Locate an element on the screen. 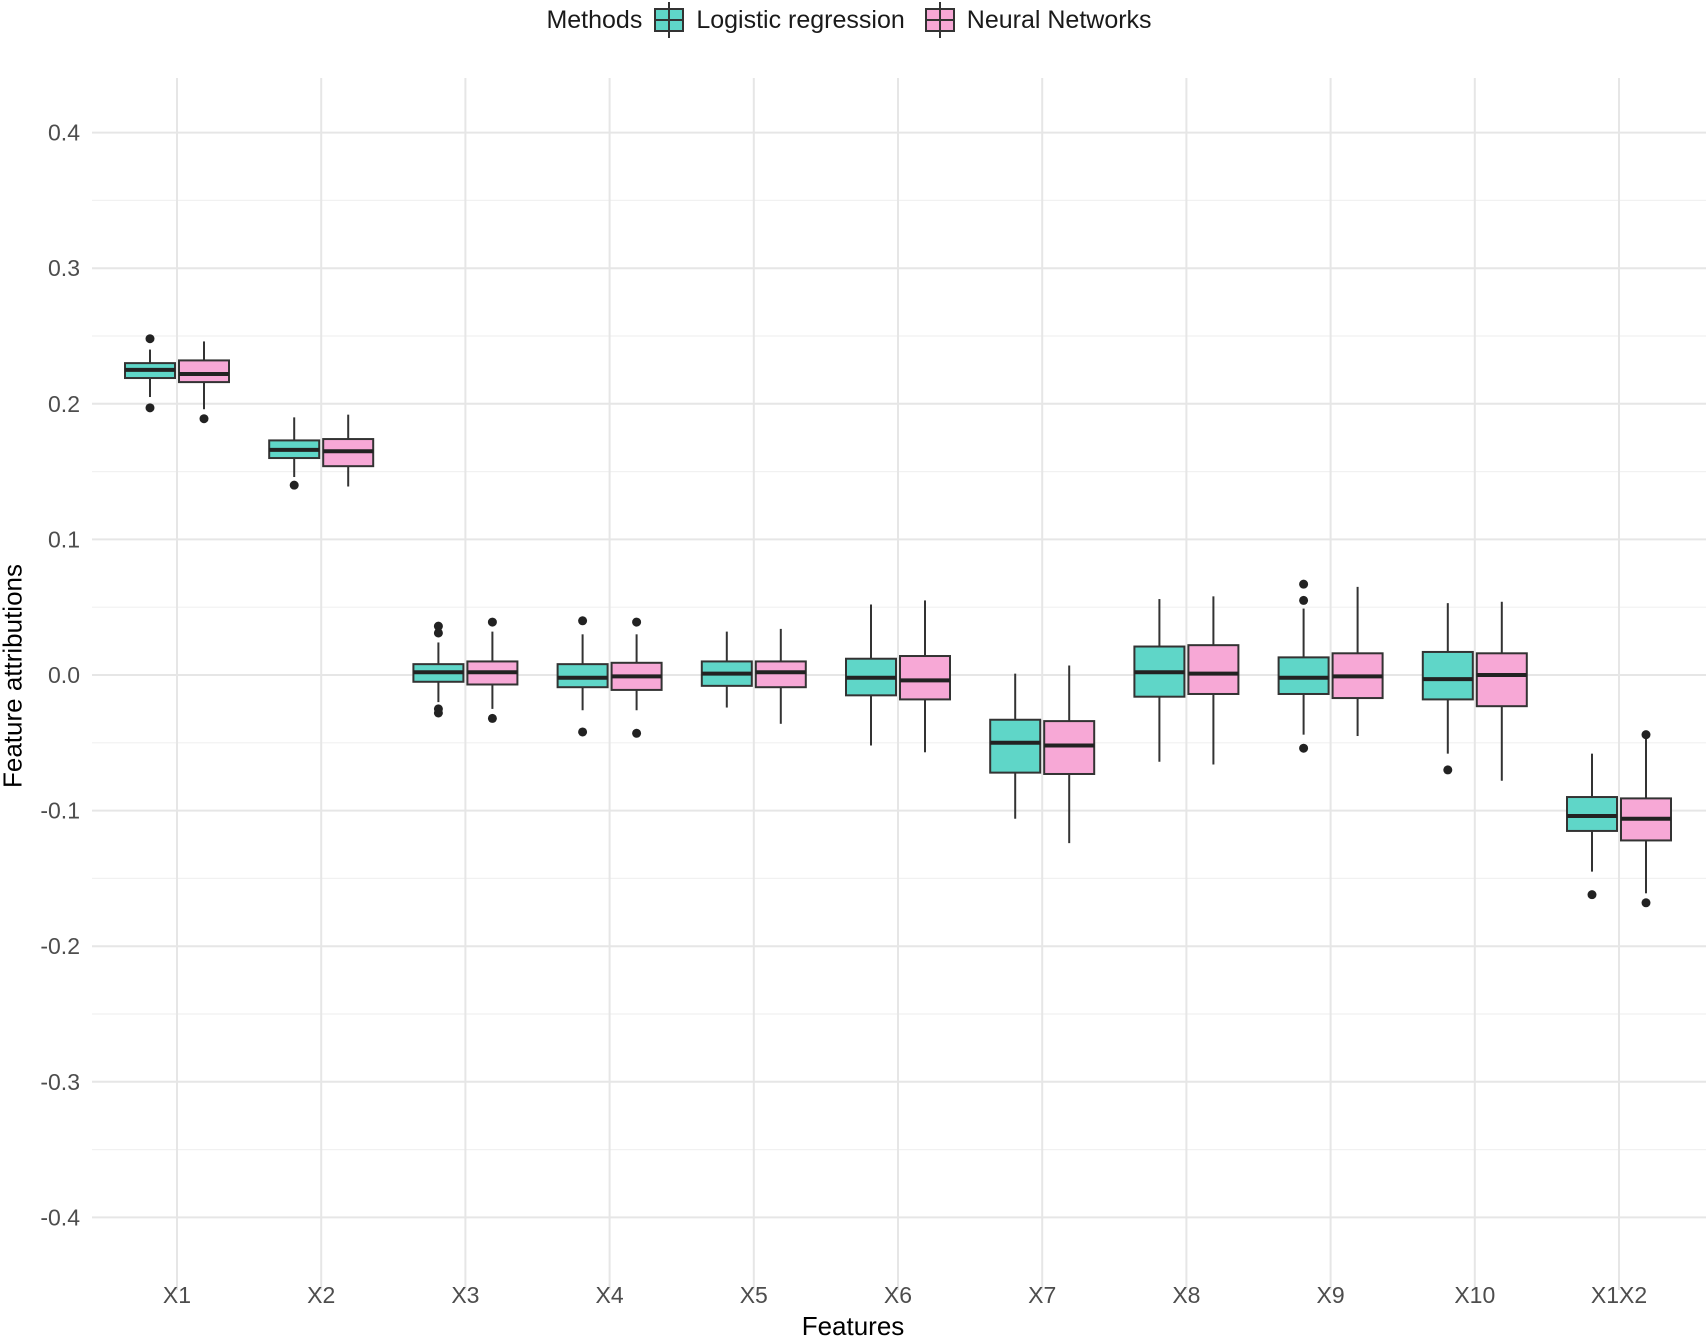 The image size is (1706, 1342). box-logistic-regression-x8 is located at coordinates (1159, 680).